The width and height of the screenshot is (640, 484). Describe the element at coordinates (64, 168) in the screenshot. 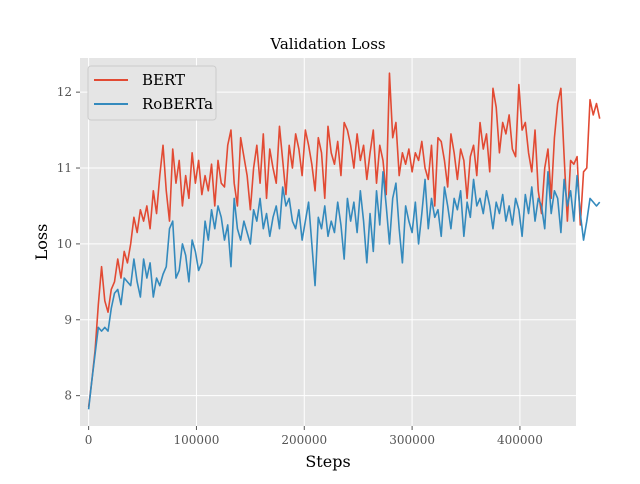

I see `y-tick-label: 11` at that location.